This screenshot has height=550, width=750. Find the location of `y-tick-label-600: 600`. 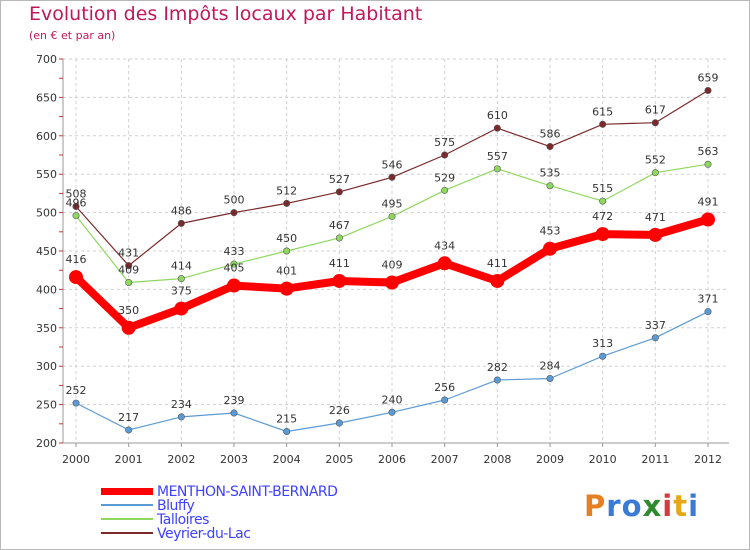

y-tick-label-600: 600 is located at coordinates (46, 136).